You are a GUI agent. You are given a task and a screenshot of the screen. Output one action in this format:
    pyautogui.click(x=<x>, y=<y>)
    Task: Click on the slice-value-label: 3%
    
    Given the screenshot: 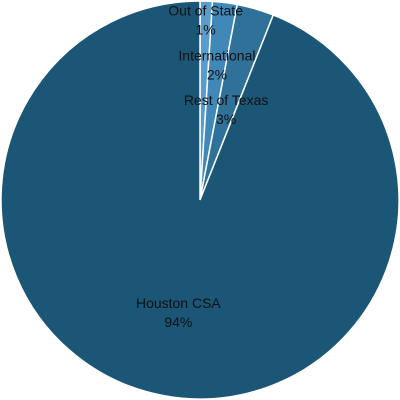 What is the action you would take?
    pyautogui.click(x=226, y=119)
    